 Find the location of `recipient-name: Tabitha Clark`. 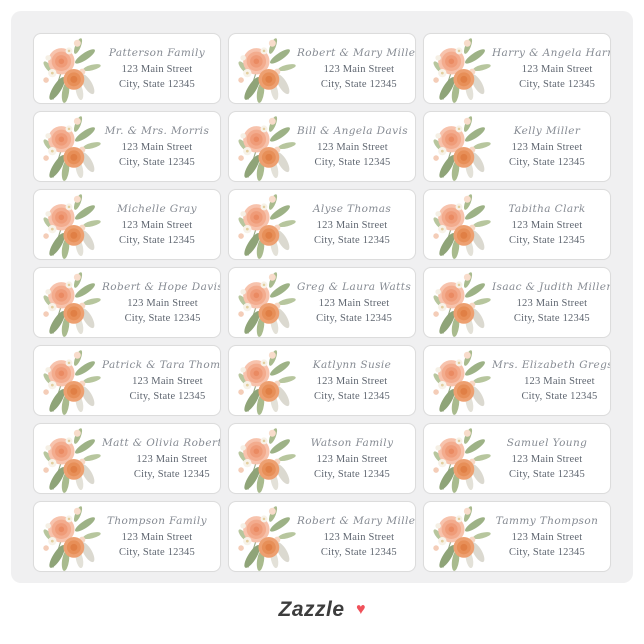

recipient-name: Tabitha Clark is located at coordinates (547, 209).